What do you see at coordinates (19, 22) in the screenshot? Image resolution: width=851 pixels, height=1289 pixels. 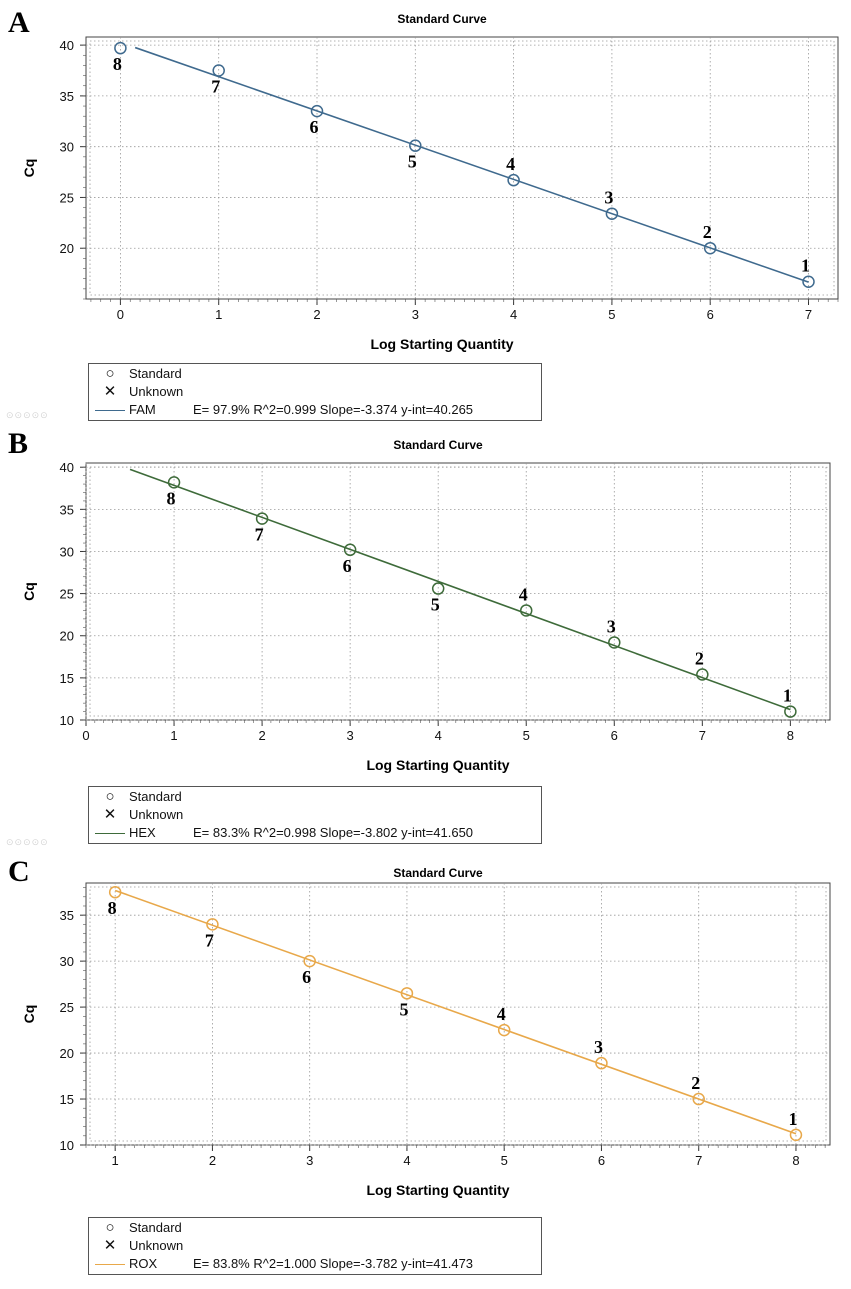 I see `panel-label: A` at bounding box center [19, 22].